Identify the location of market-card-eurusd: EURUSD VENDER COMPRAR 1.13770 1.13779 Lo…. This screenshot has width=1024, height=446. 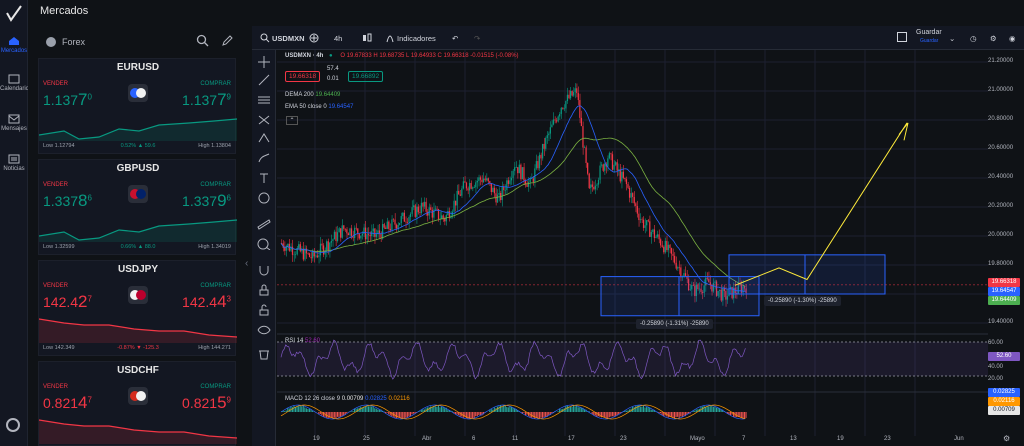
(137, 106).